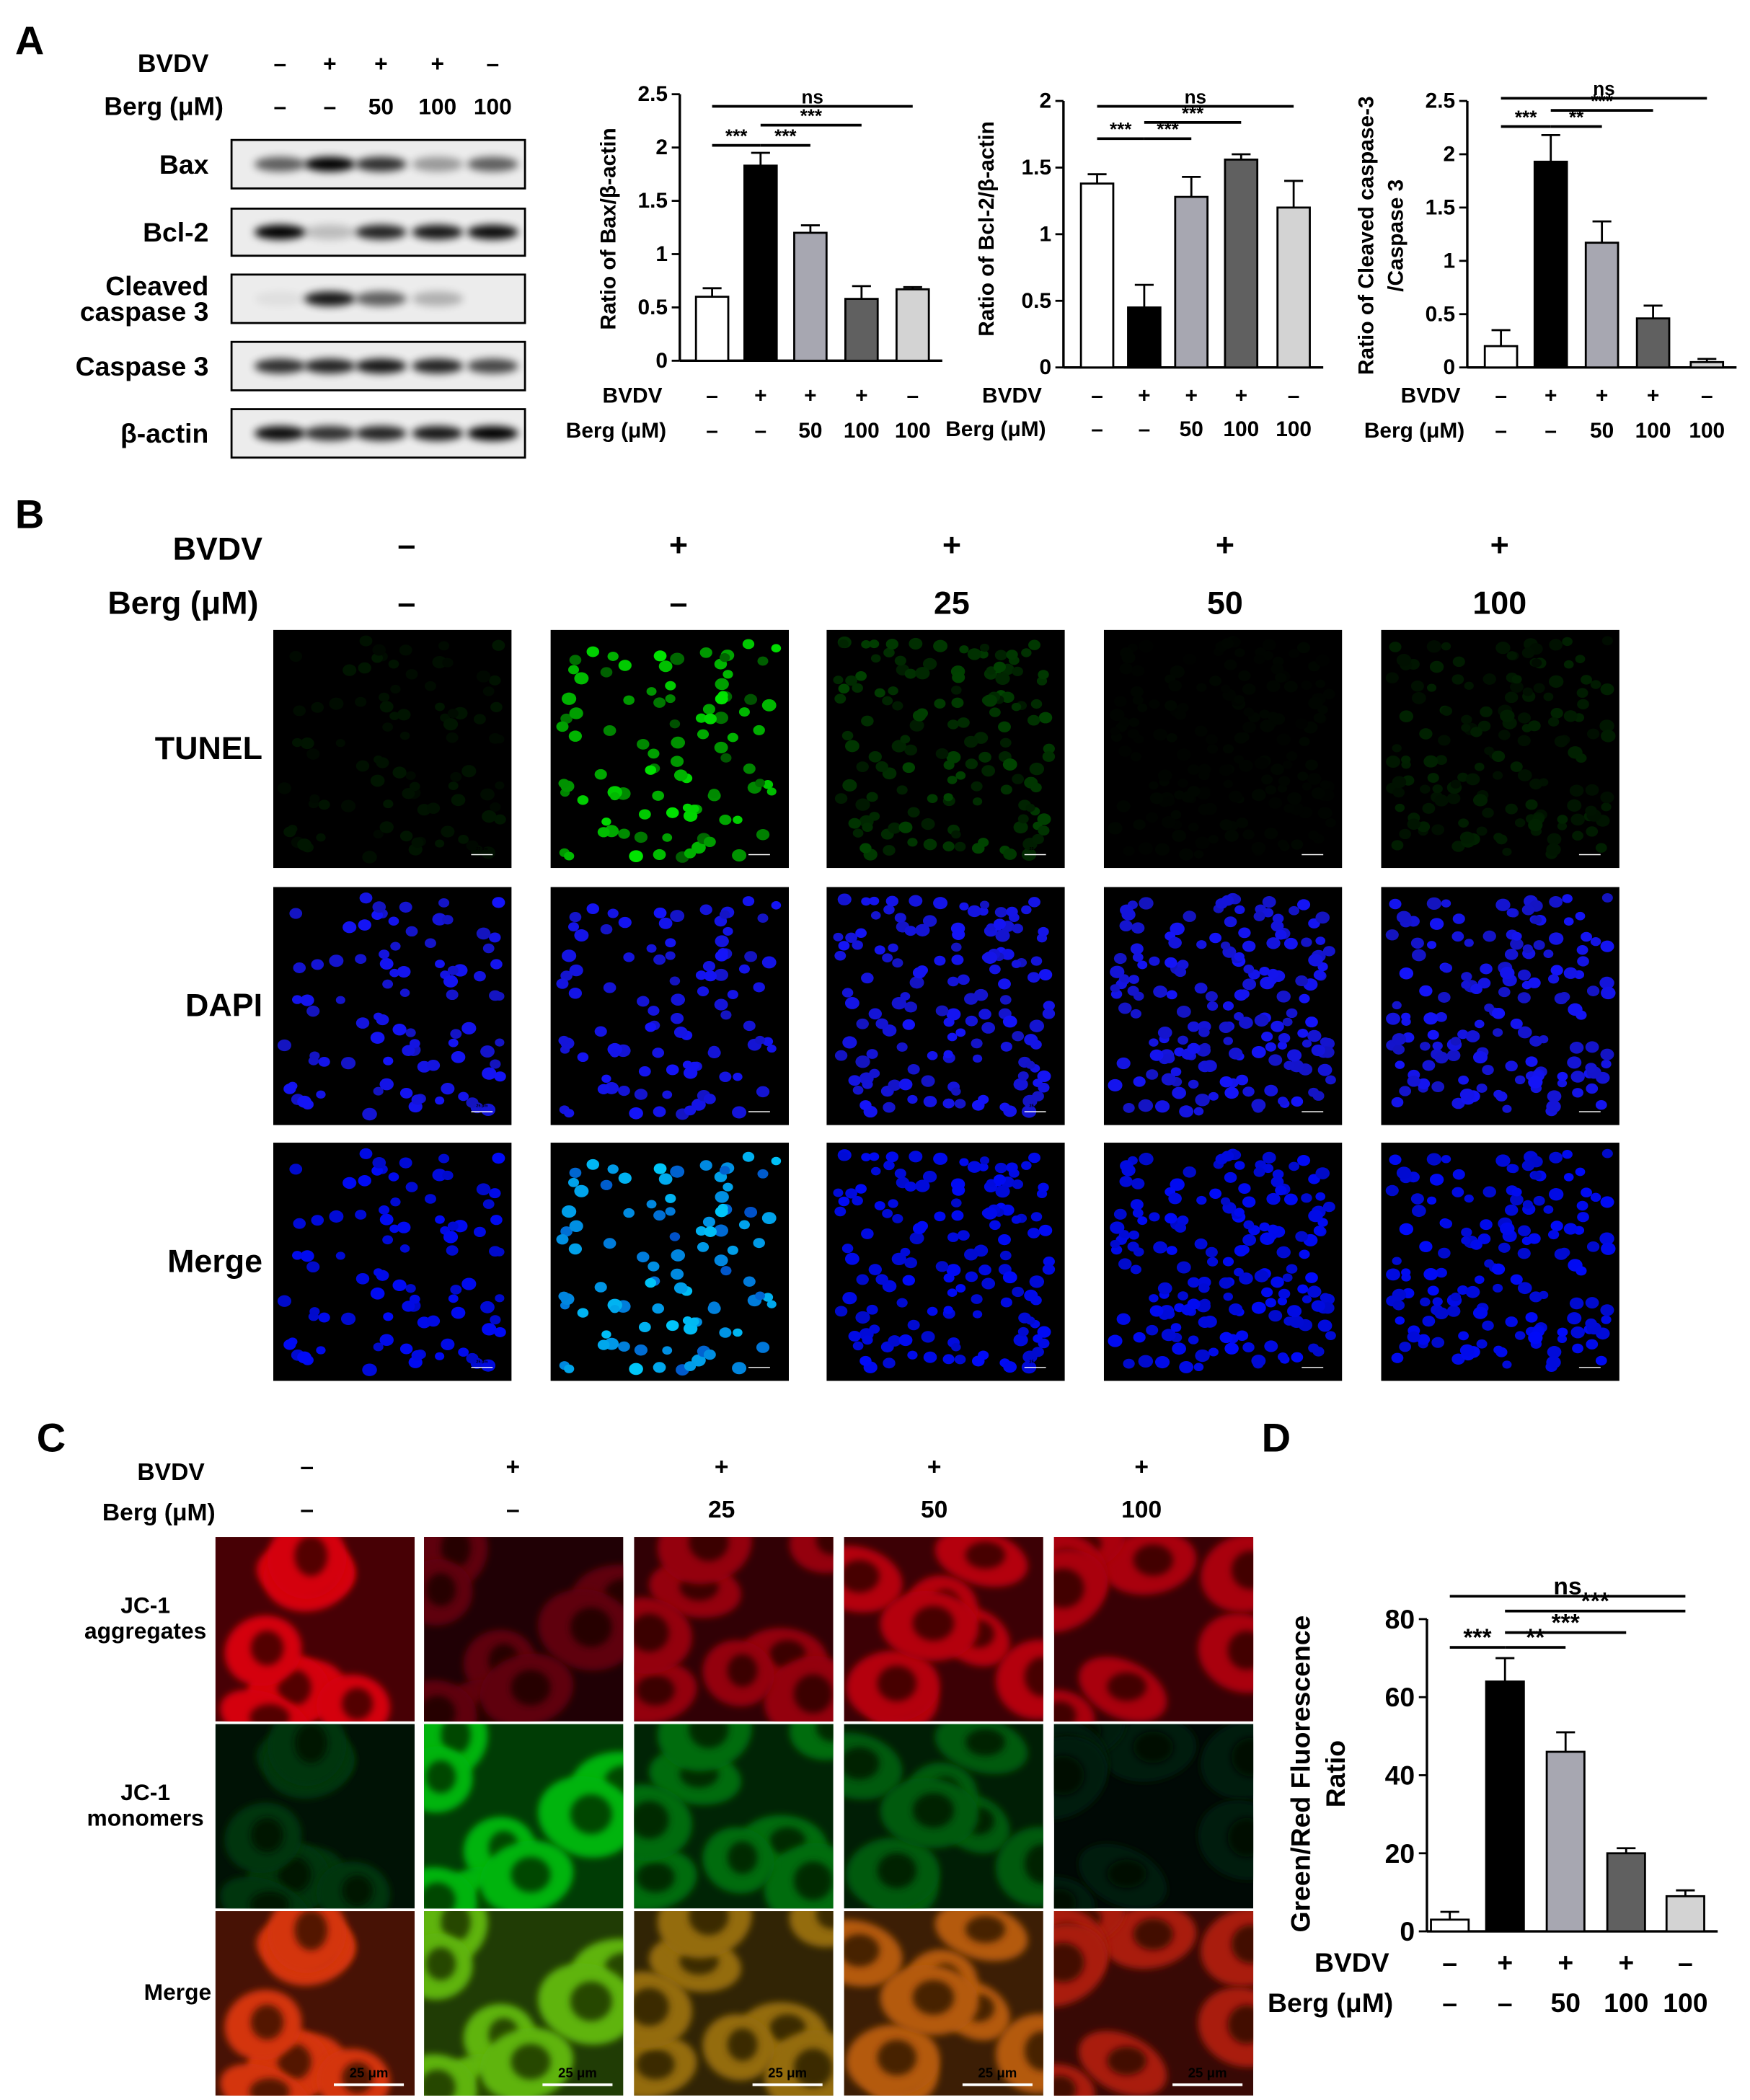 Image resolution: width=1750 pixels, height=2100 pixels. What do you see at coordinates (524, 2003) in the screenshot?
I see `micrograph: 25 μm` at bounding box center [524, 2003].